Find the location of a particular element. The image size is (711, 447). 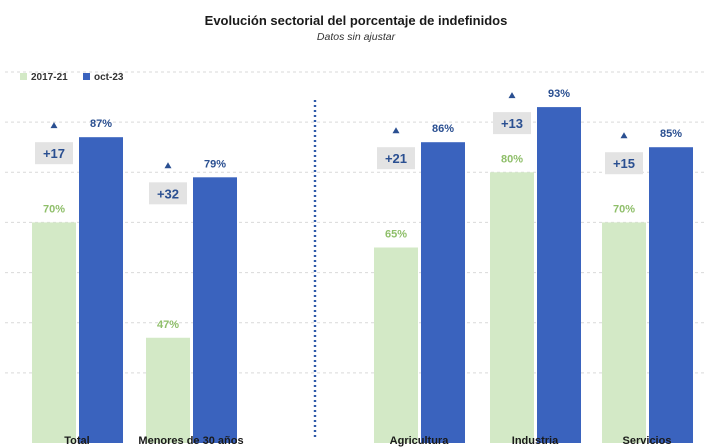

value-label-2017-21: 47% is located at coordinates (168, 325).